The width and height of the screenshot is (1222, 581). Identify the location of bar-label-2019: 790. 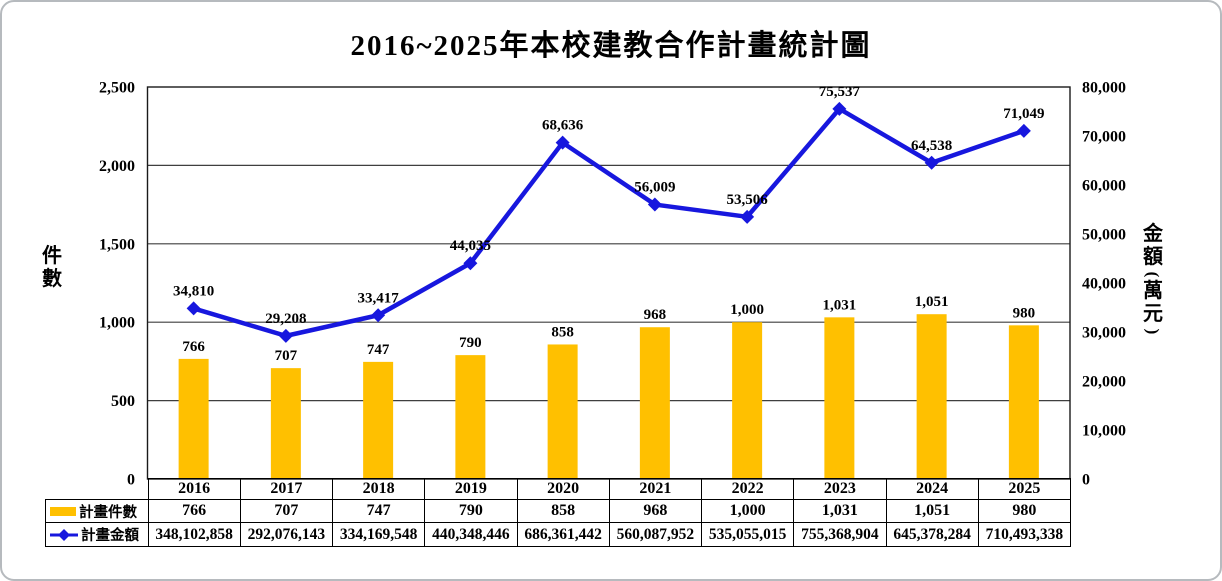
(470, 343).